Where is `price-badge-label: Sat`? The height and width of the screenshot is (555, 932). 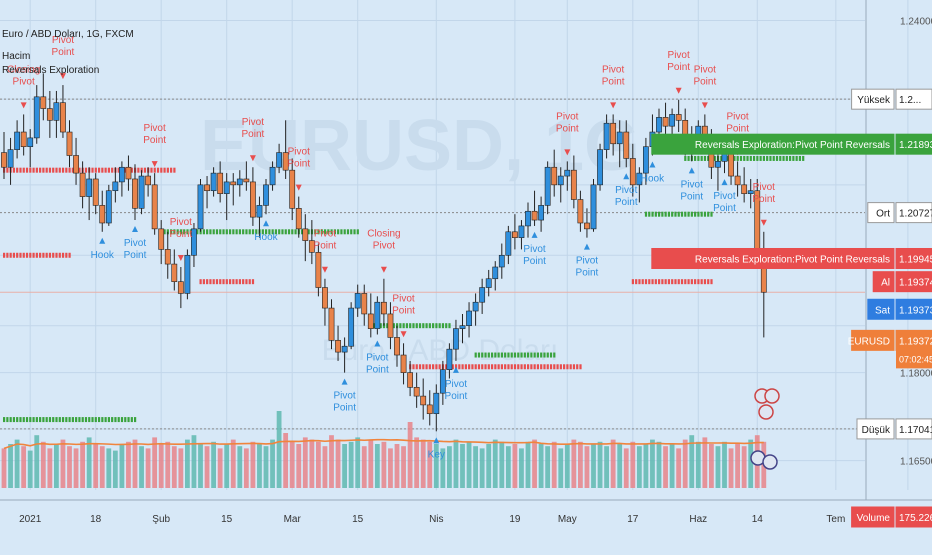 price-badge-label: Sat is located at coordinates (882, 310).